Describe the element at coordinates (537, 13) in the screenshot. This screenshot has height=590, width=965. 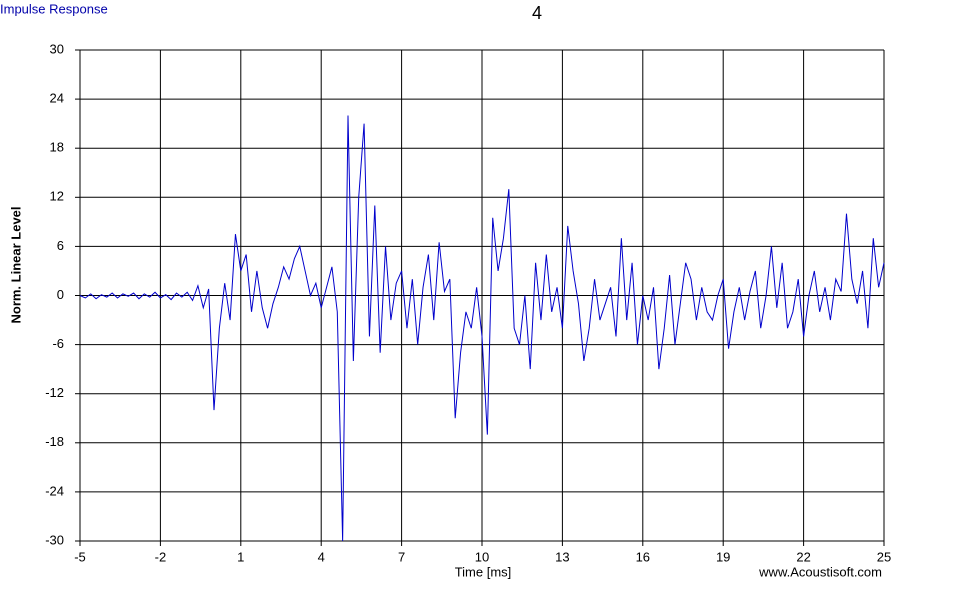
I see `chart-title: 4` at that location.